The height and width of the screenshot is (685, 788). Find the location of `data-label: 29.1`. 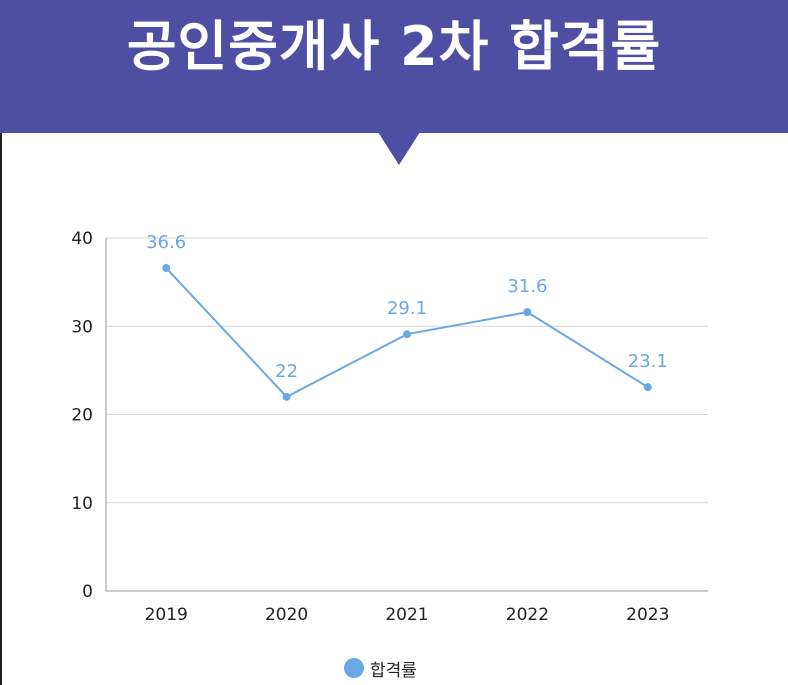

data-label: 29.1 is located at coordinates (407, 308).